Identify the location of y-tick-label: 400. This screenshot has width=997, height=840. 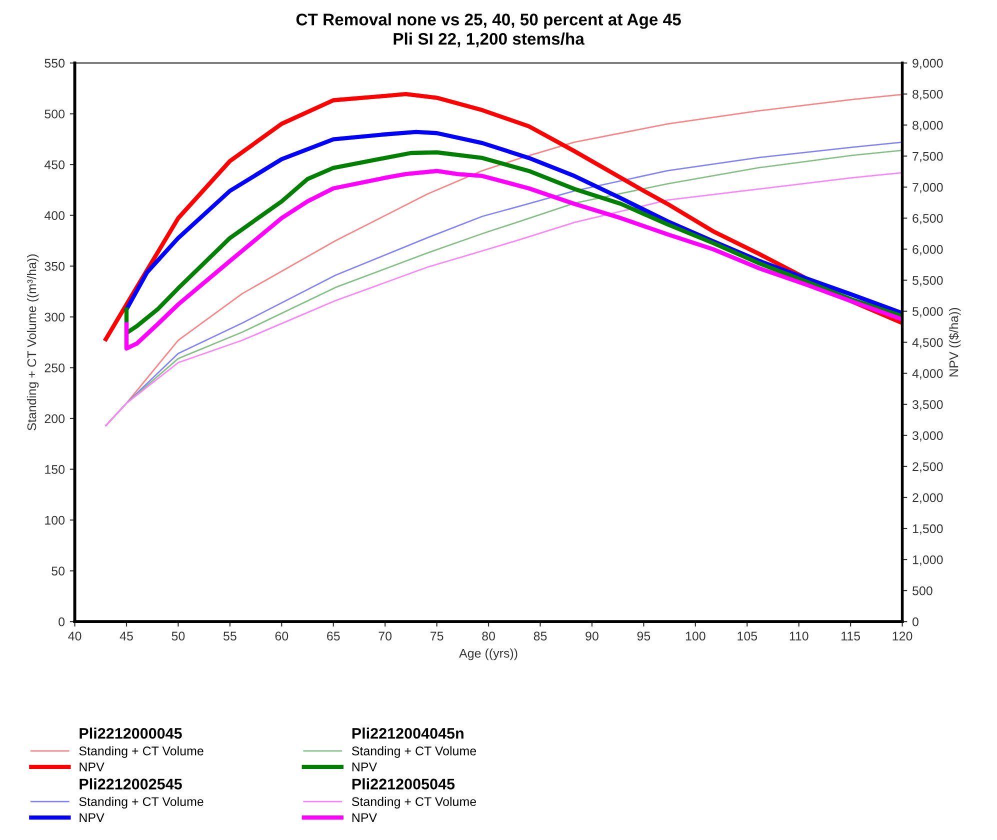
(54, 215).